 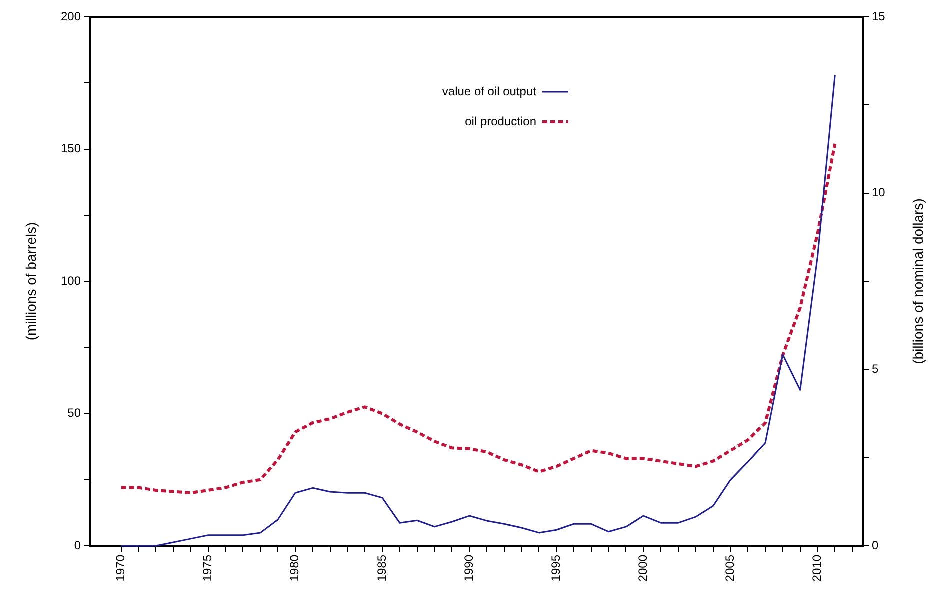 I want to click on legend-label: oil production, so click(x=500, y=121).